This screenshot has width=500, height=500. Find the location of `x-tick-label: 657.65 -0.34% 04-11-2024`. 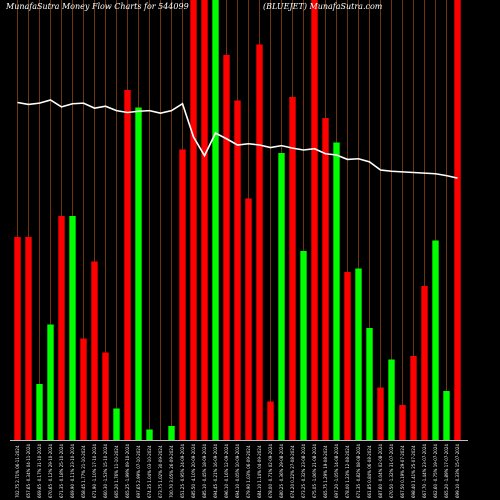

x-tick-label: 657.65 -0.34% 04-11-2024 is located at coordinates (28, 471).